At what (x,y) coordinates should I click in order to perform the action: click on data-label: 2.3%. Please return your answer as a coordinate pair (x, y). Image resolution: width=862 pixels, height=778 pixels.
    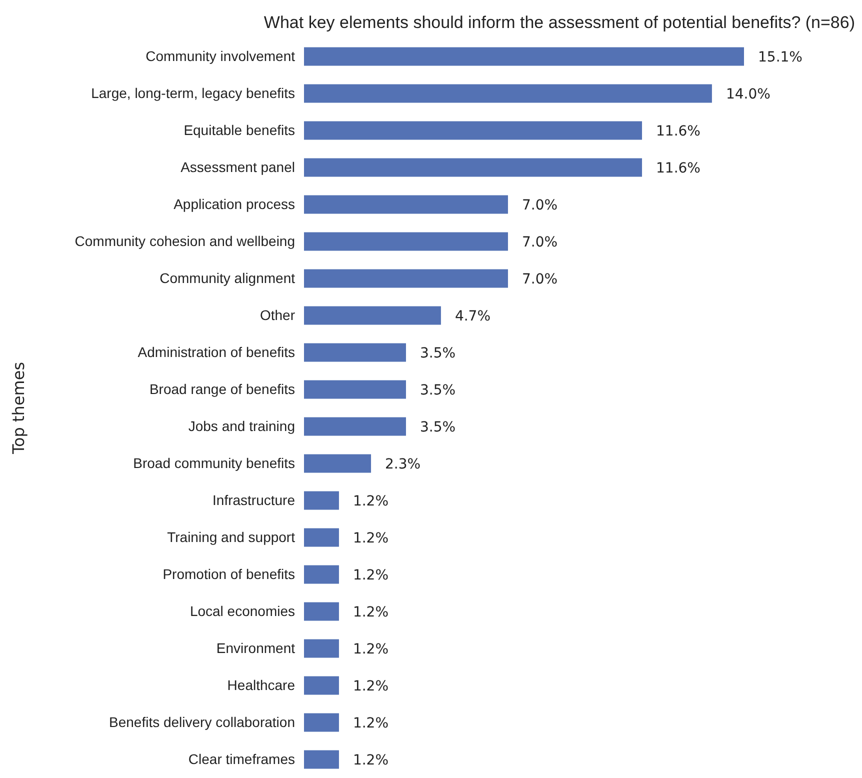
    Looking at the image, I should click on (403, 464).